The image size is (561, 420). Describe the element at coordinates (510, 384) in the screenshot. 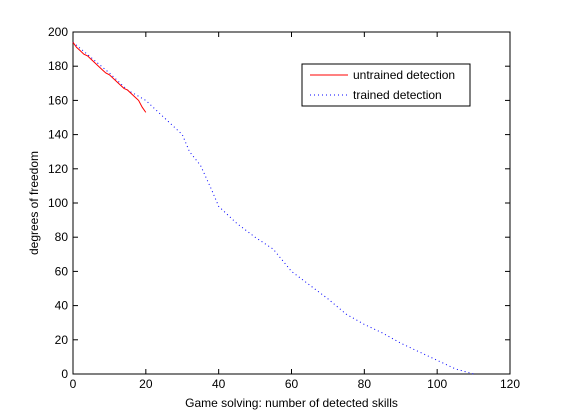

I see `x-tick-label: 120` at that location.